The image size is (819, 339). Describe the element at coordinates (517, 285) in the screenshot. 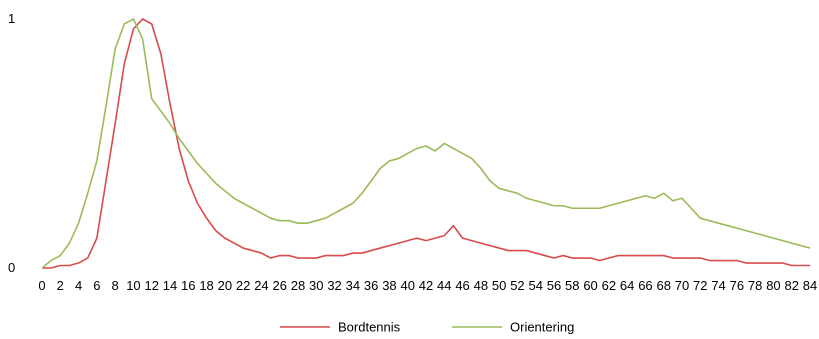

I see `x-tick-label: 52` at that location.